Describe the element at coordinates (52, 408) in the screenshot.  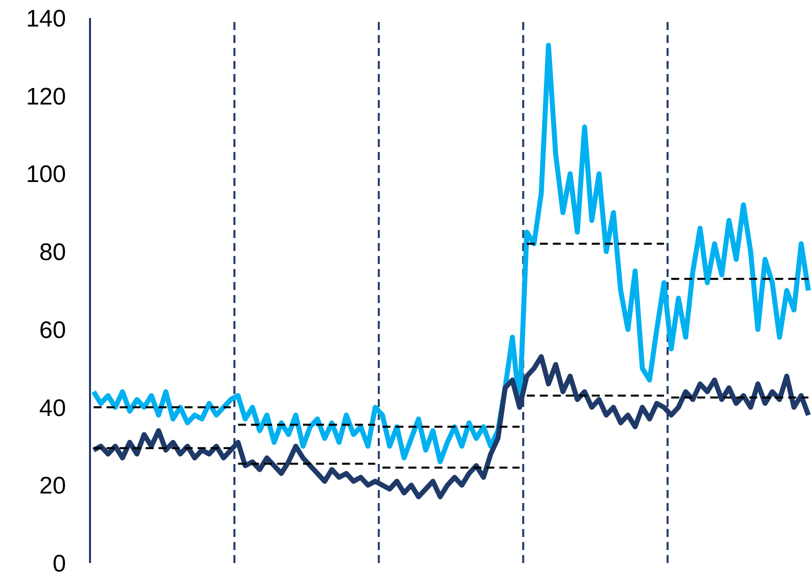
I see `y-tick-label: 40` at that location.